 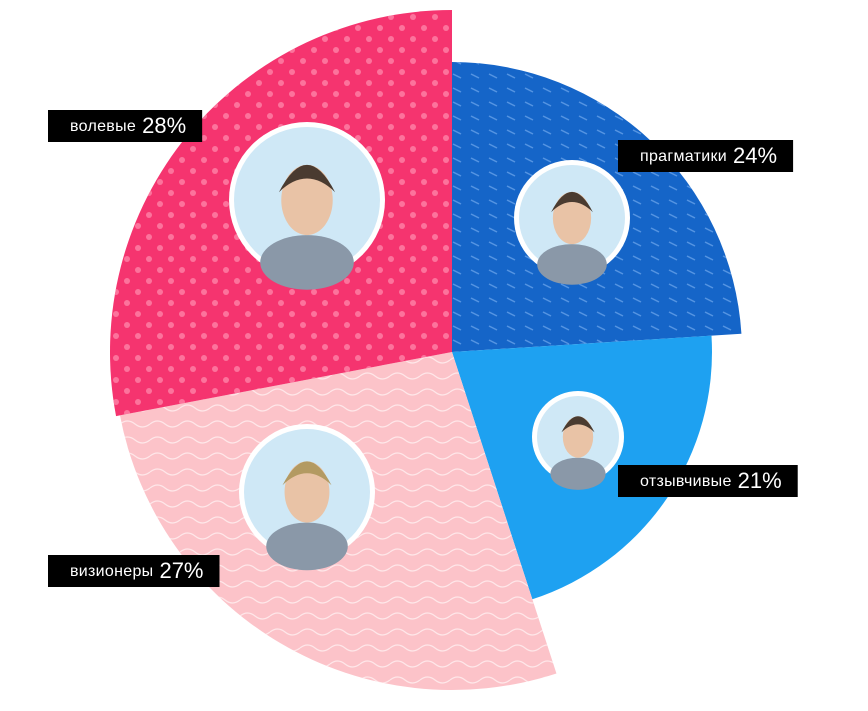 What do you see at coordinates (103, 126) in the screenshot?
I see `category-name: волевые` at bounding box center [103, 126].